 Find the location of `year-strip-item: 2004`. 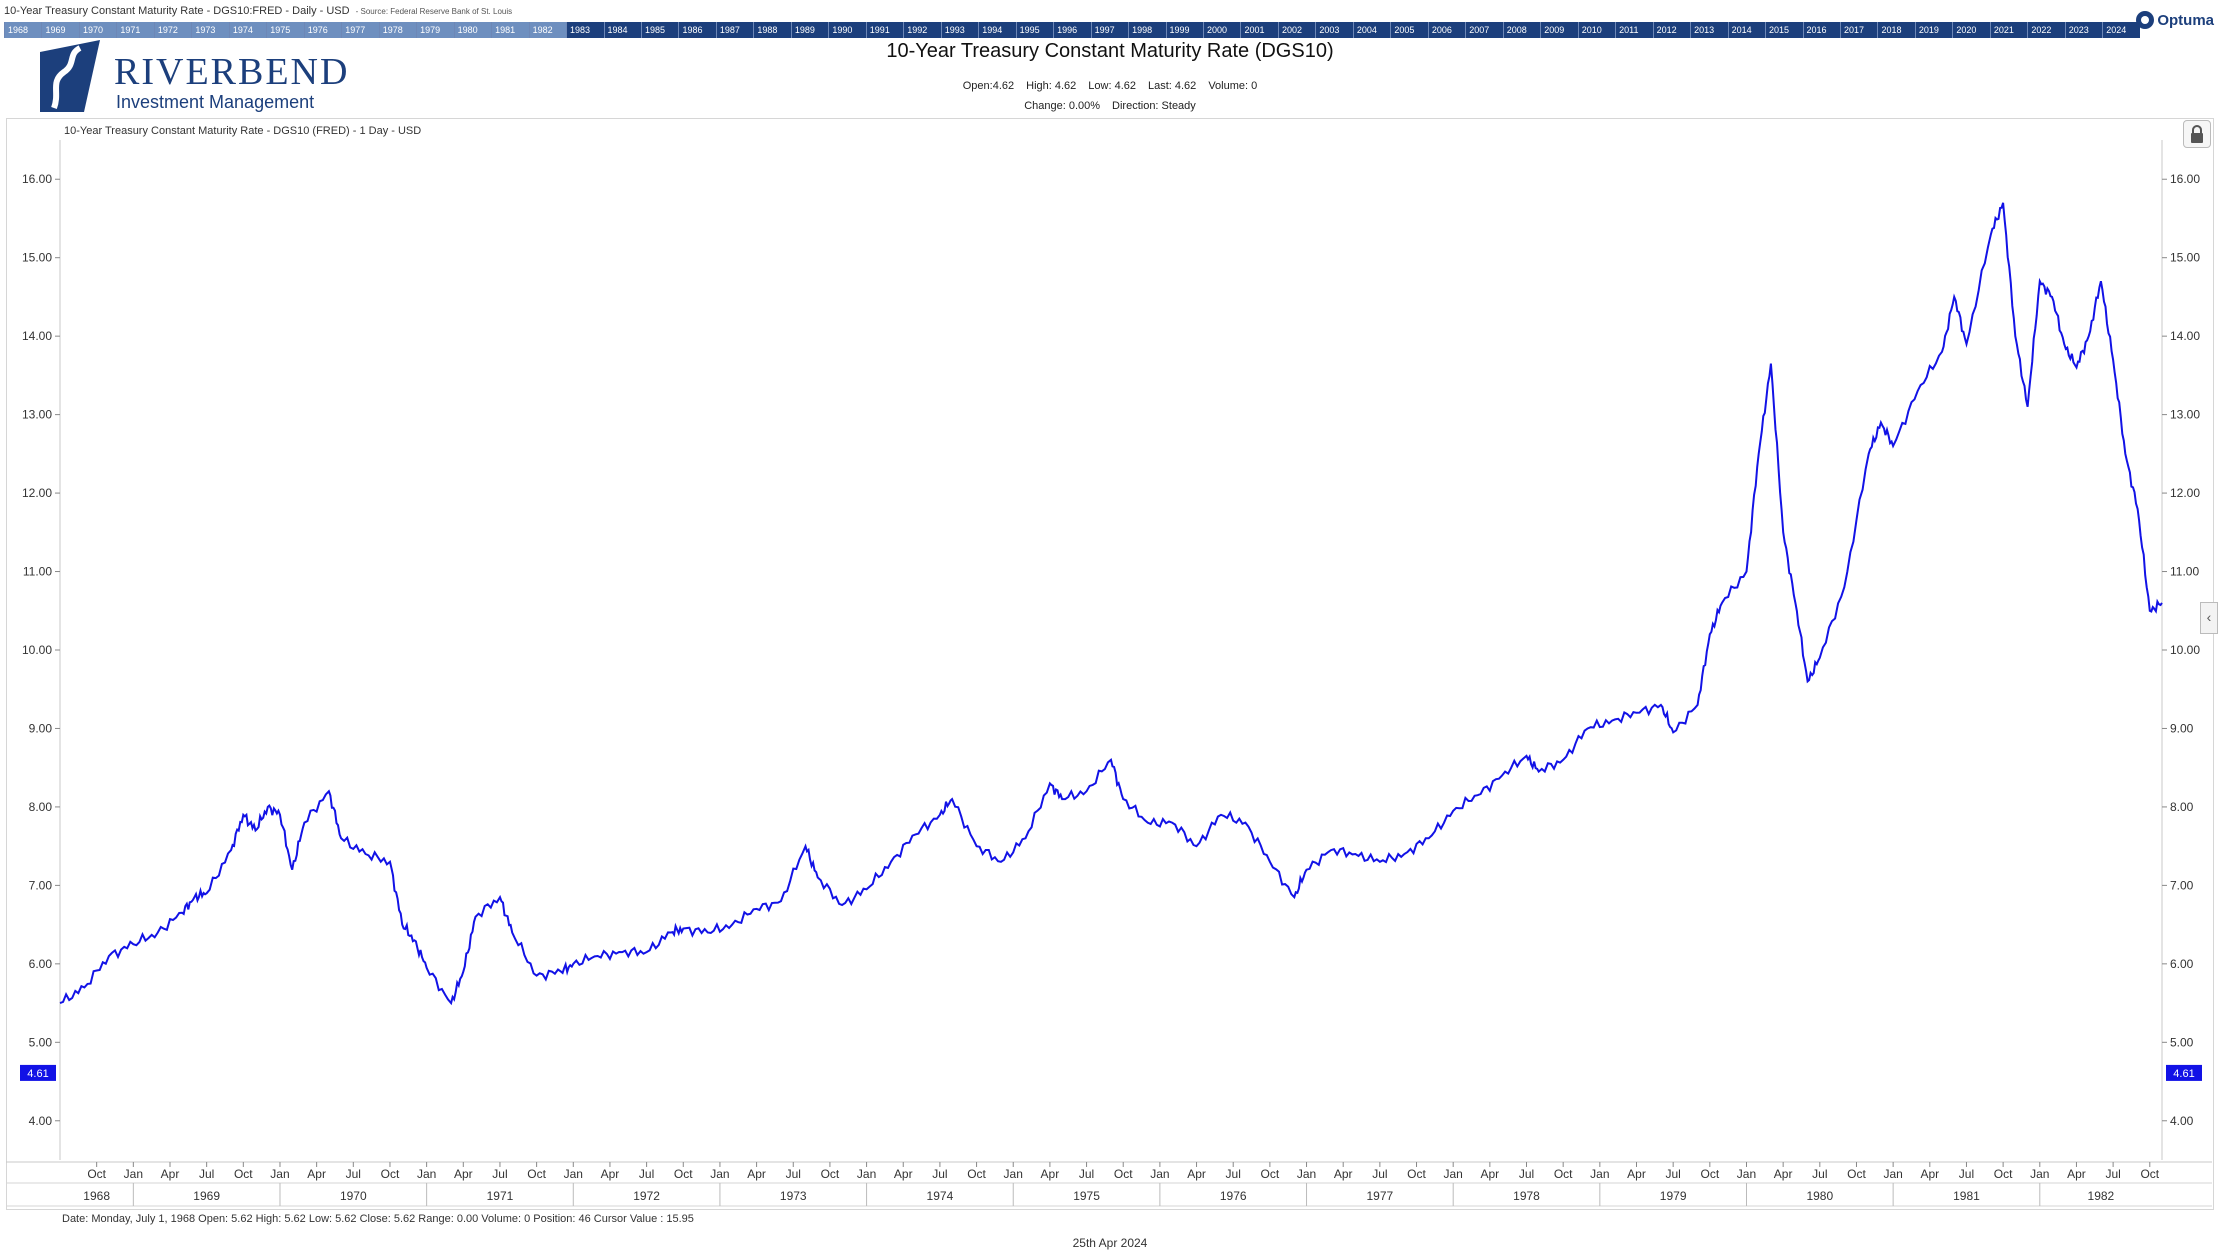

year-strip-item: 2004 is located at coordinates (1371, 30).